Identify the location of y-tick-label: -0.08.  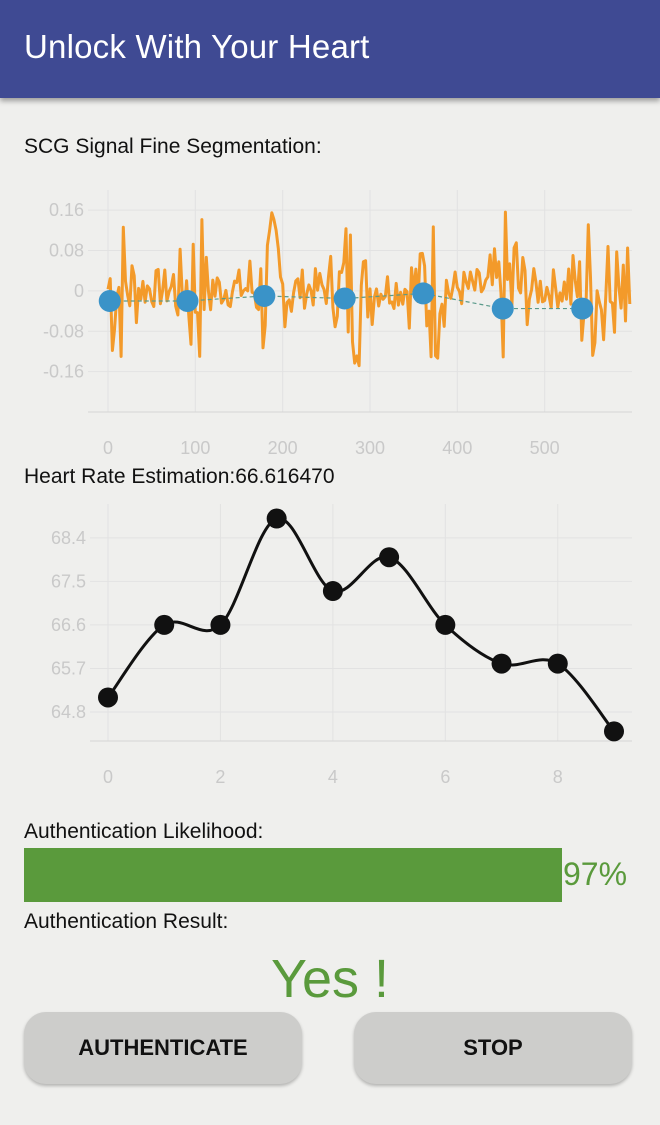
(63, 331).